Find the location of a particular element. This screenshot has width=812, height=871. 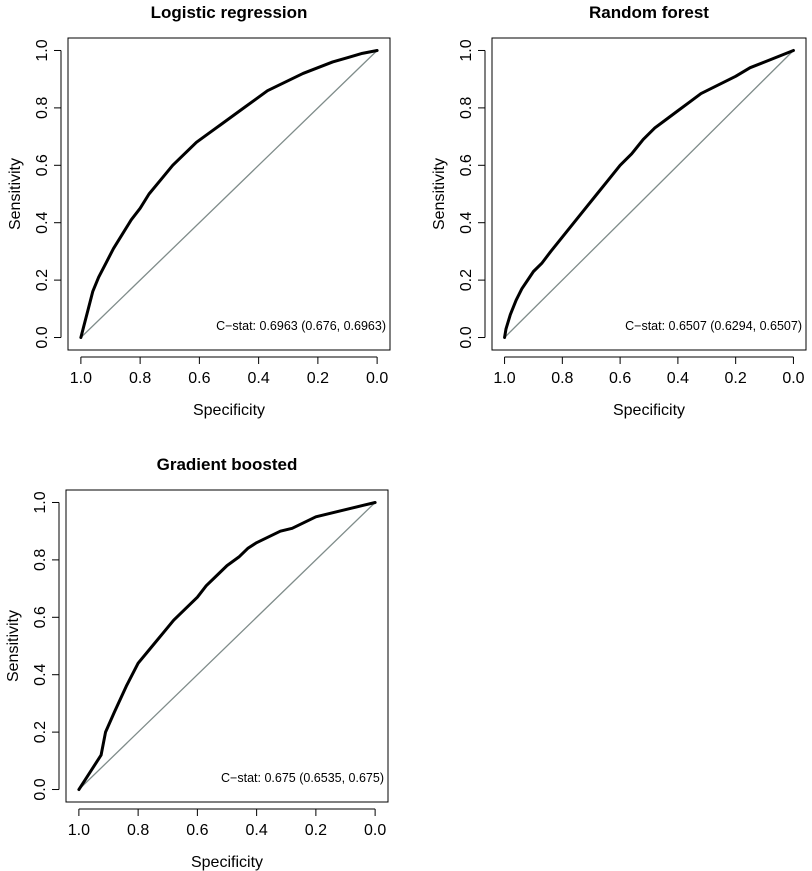

chart-title: Gradient boosted is located at coordinates (227, 464).